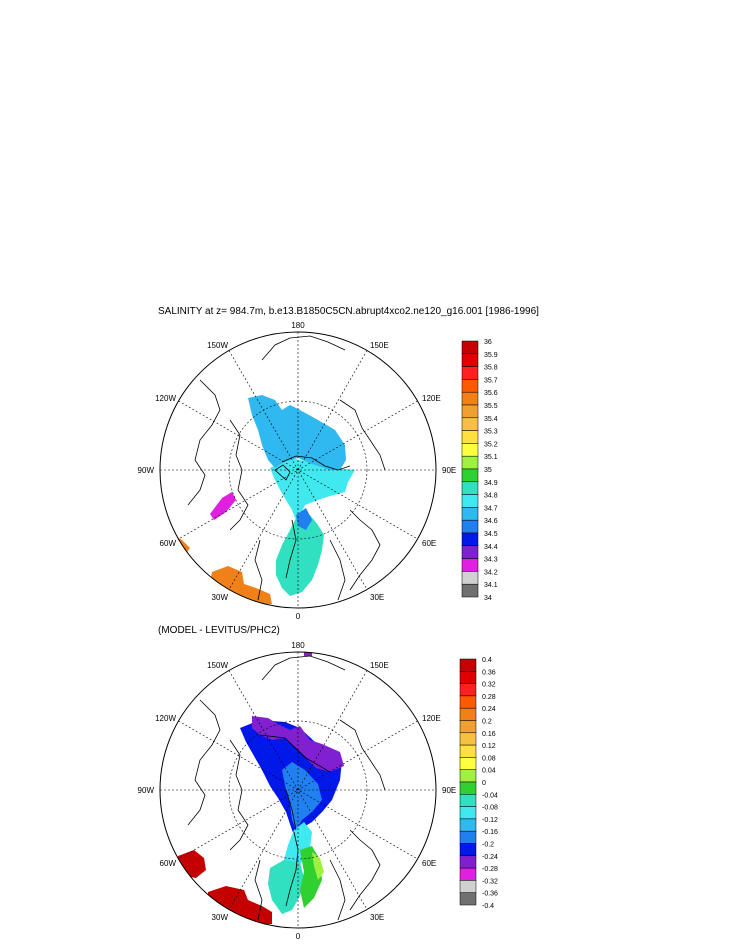  Describe the element at coordinates (449, 790) in the screenshot. I see `label-90e-bottom: 90E` at that location.